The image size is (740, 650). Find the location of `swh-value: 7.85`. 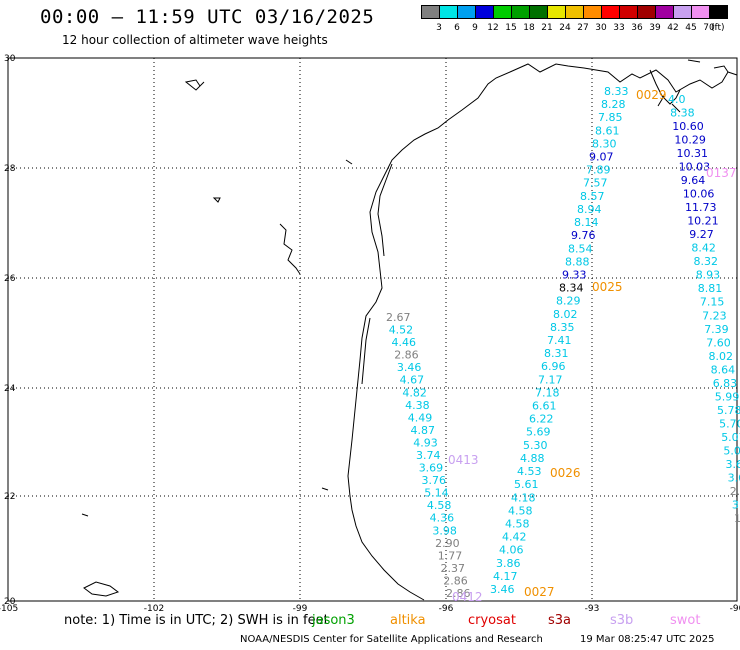

swh-value: 7.85 is located at coordinates (610, 117).